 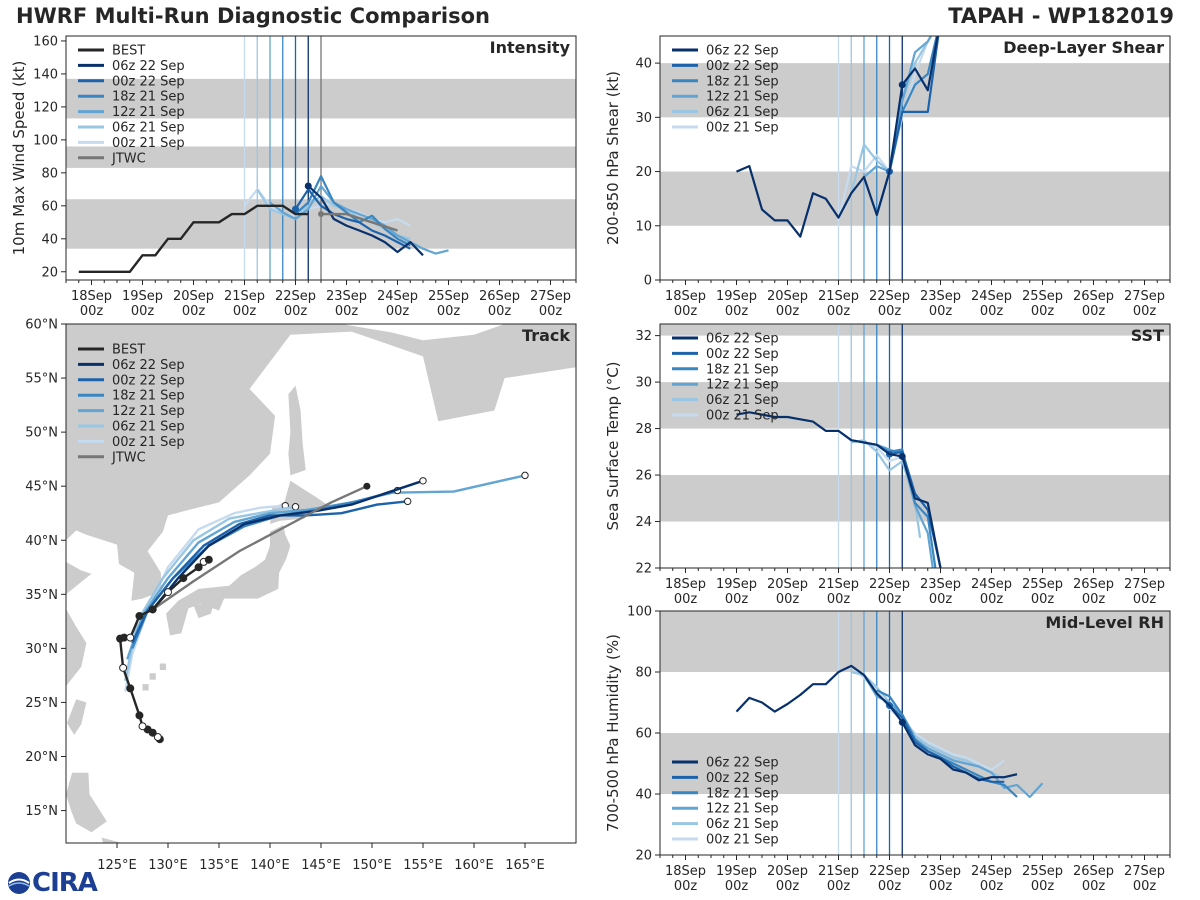 I want to click on cira-logo: CIRA, so click(x=52, y=883).